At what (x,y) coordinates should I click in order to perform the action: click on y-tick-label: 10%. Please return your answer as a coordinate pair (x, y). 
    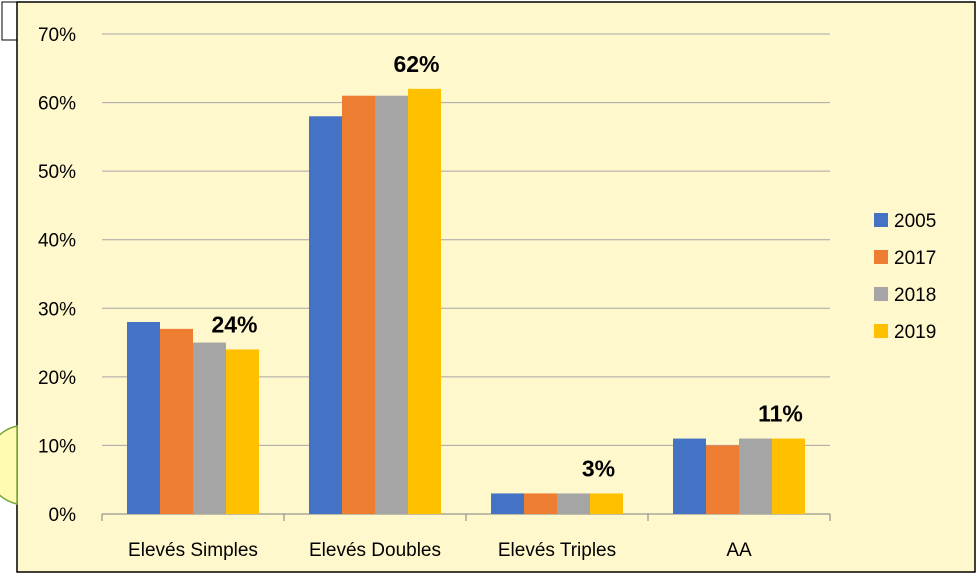
    Looking at the image, I should click on (57, 446).